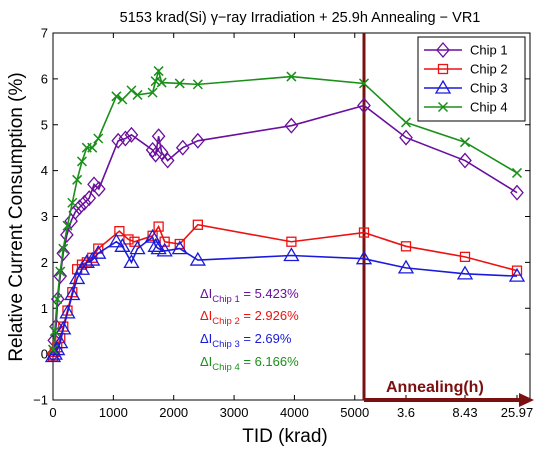  What do you see at coordinates (464, 412) in the screenshot?
I see `annealing-tick-label: 8.43` at bounding box center [464, 412].